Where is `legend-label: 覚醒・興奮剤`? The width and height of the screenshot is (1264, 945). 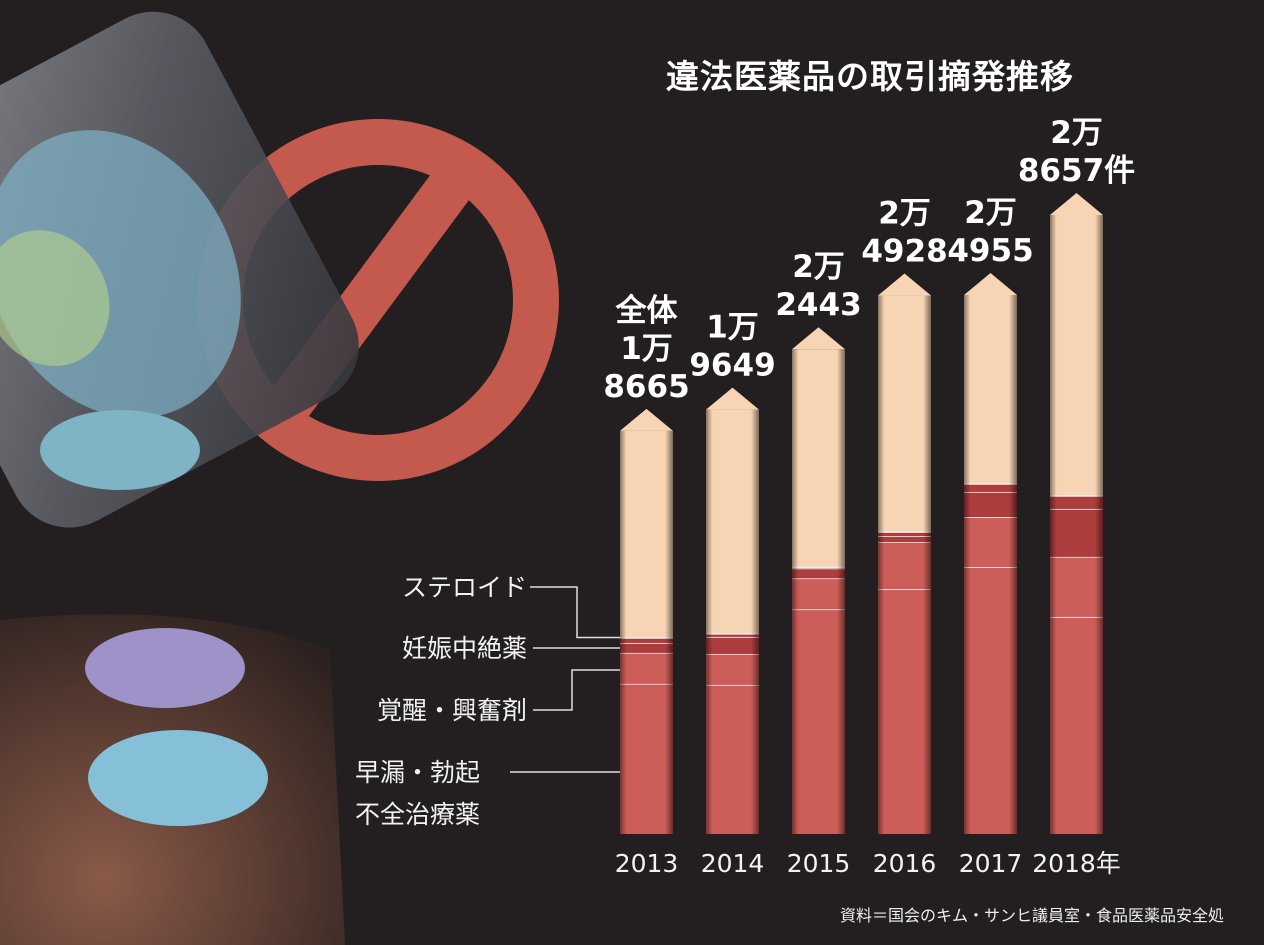
legend-label: 覚醒・興奮剤 is located at coordinates (452, 710).